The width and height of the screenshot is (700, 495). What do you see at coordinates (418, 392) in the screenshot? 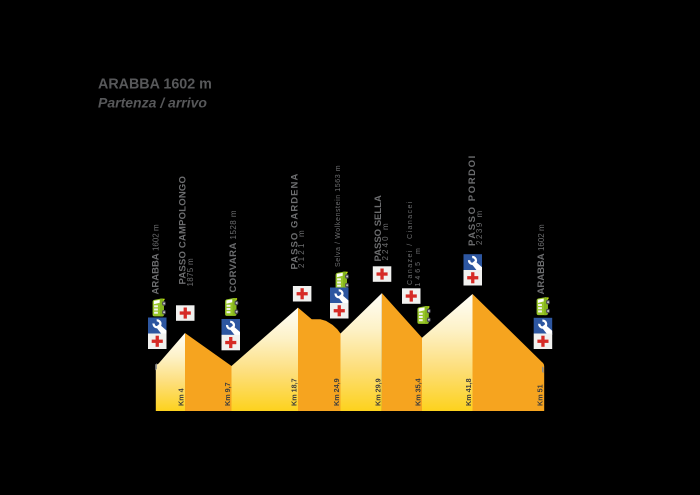
I see `svg-text: Km 35,4` at bounding box center [418, 392].